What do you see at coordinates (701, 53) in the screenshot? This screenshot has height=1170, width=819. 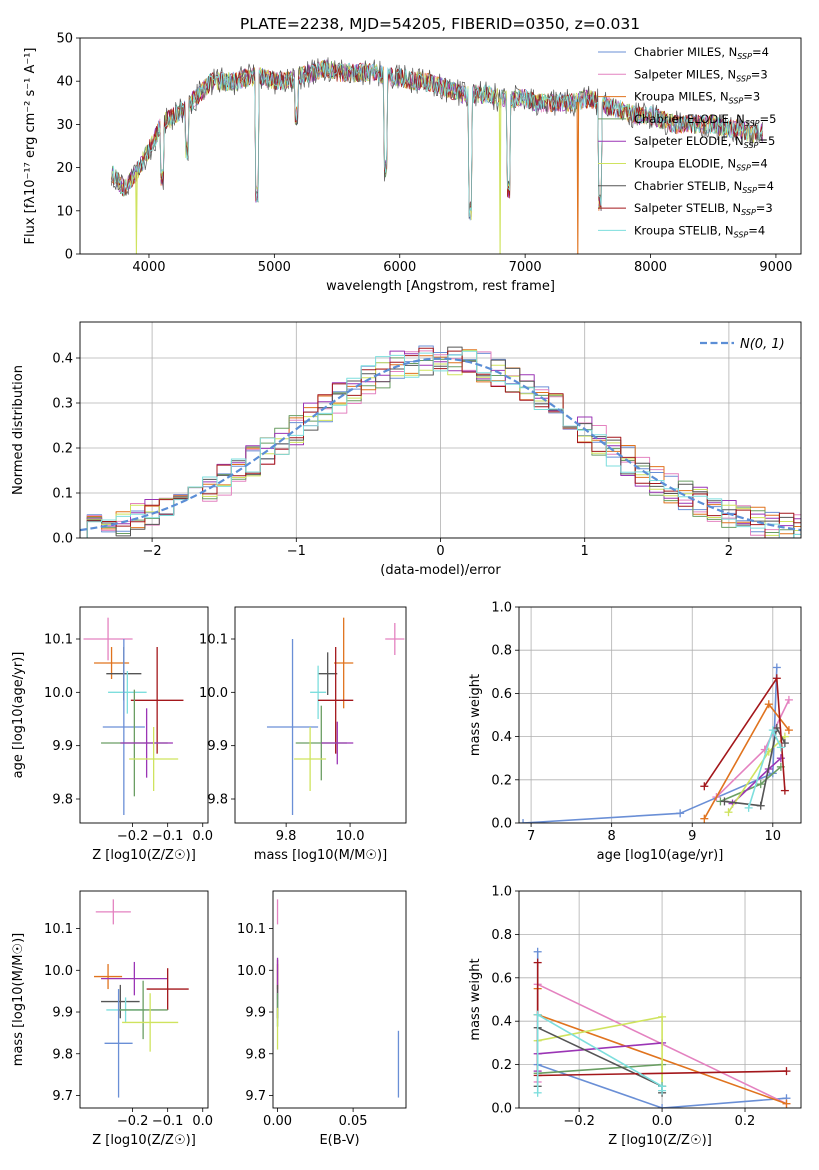 I see `legend-label-chabrier-miles: Chabrier MILES, NSSP=4` at bounding box center [701, 53].